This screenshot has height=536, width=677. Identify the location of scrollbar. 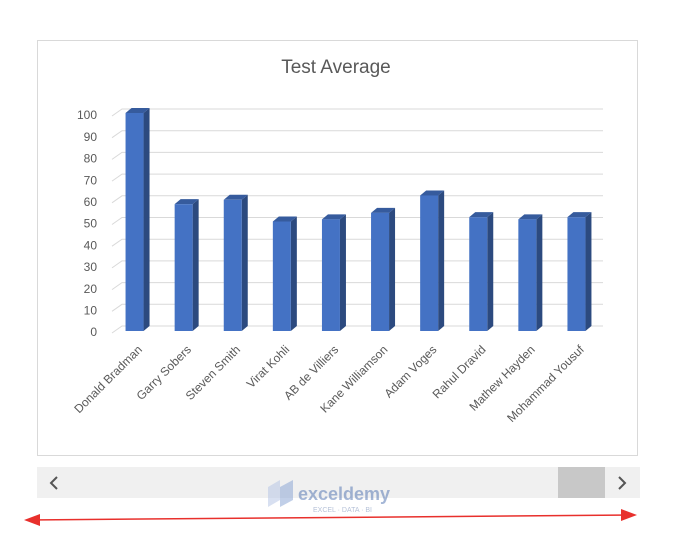
(338, 482).